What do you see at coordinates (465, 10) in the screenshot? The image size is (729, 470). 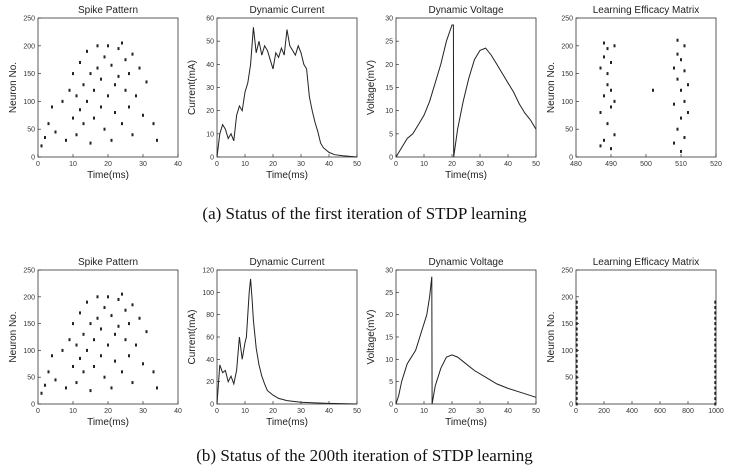 I see `panel-title: Dynamic Voltage` at bounding box center [465, 10].